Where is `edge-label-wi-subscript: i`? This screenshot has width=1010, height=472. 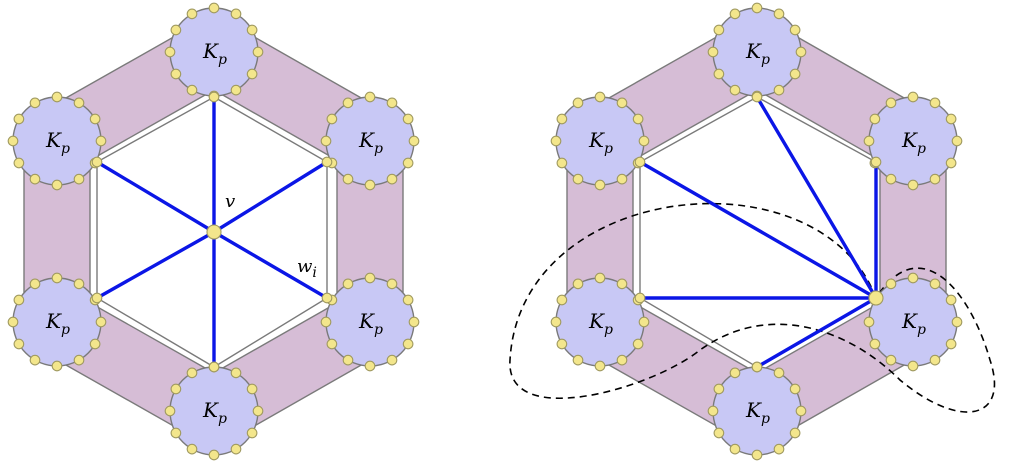 edge-label-wi-subscript: i is located at coordinates (314, 273).